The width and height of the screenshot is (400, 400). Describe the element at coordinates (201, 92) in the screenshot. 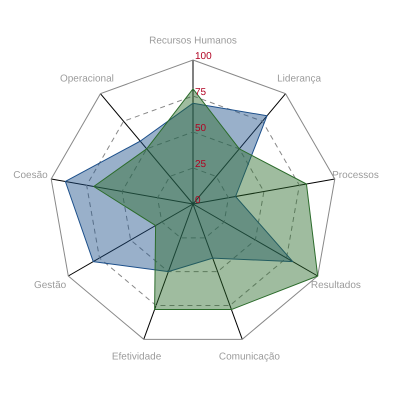

I see `y-tick-label: 75` at that location.